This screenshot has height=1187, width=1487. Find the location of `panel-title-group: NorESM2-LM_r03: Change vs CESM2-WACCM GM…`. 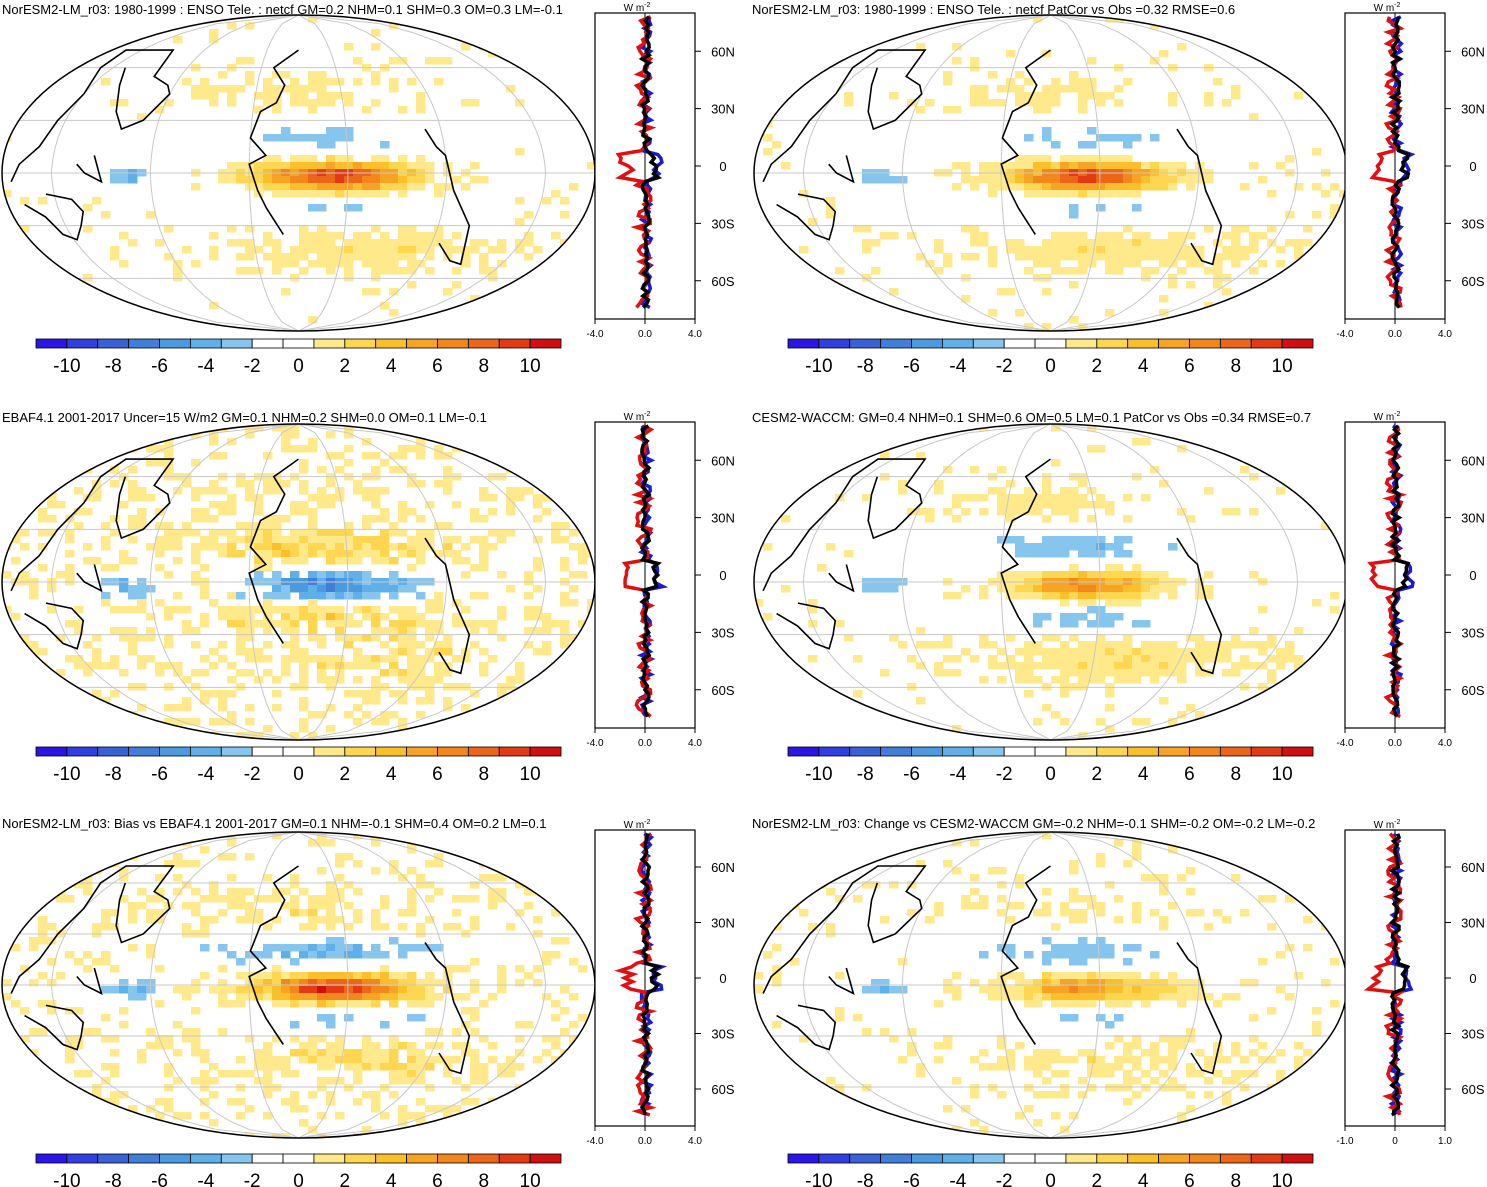

panel-title-group: NorESM2-LM_r03: Change vs CESM2-WACCM GM… is located at coordinates (1033, 823).